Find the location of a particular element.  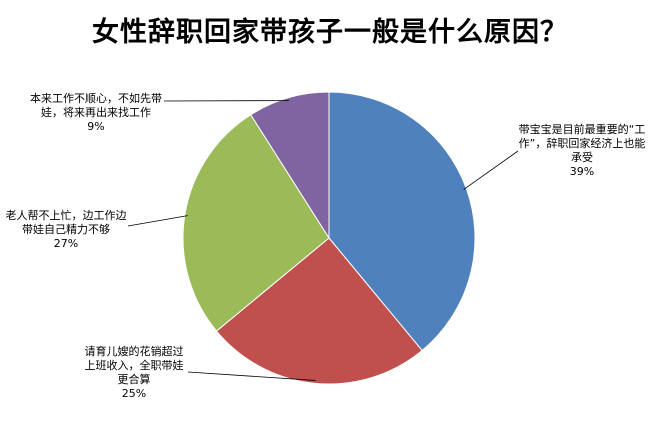

chart-title: 女性辞职回家带孩子一般是什么原因？ is located at coordinates (330, 32).